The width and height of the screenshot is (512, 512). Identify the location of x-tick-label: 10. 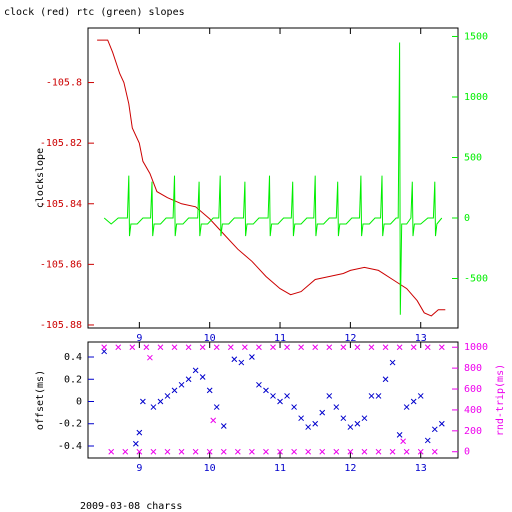
(210, 468).